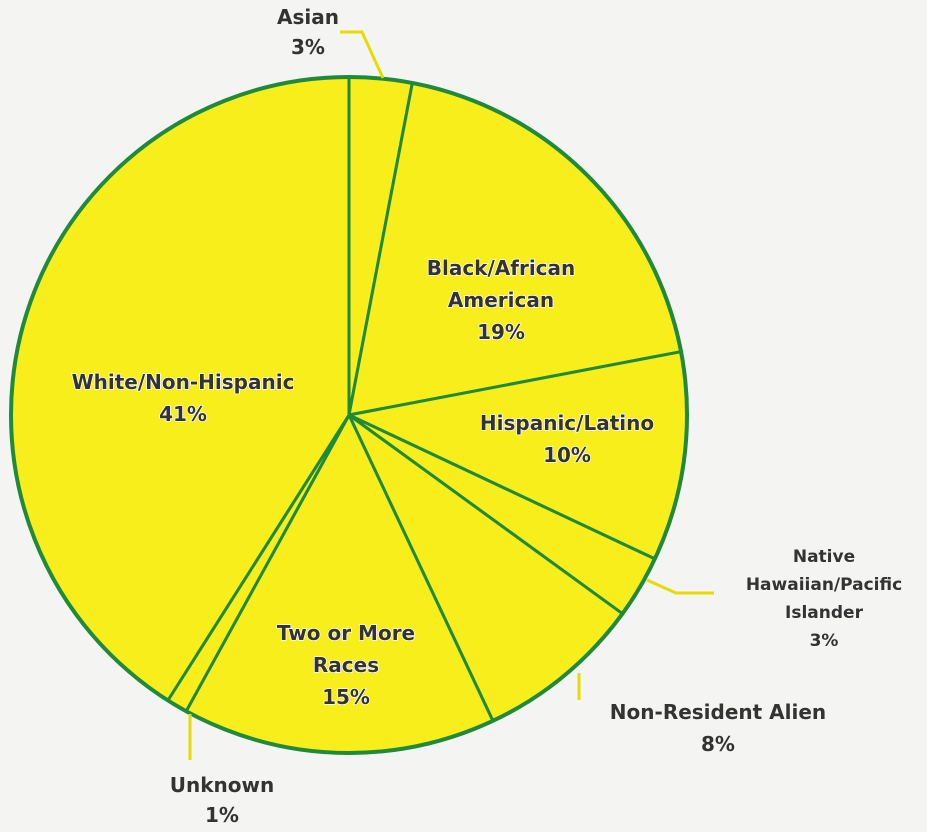 The width and height of the screenshot is (927, 832). I want to click on slice-label-line: Races, so click(346, 665).